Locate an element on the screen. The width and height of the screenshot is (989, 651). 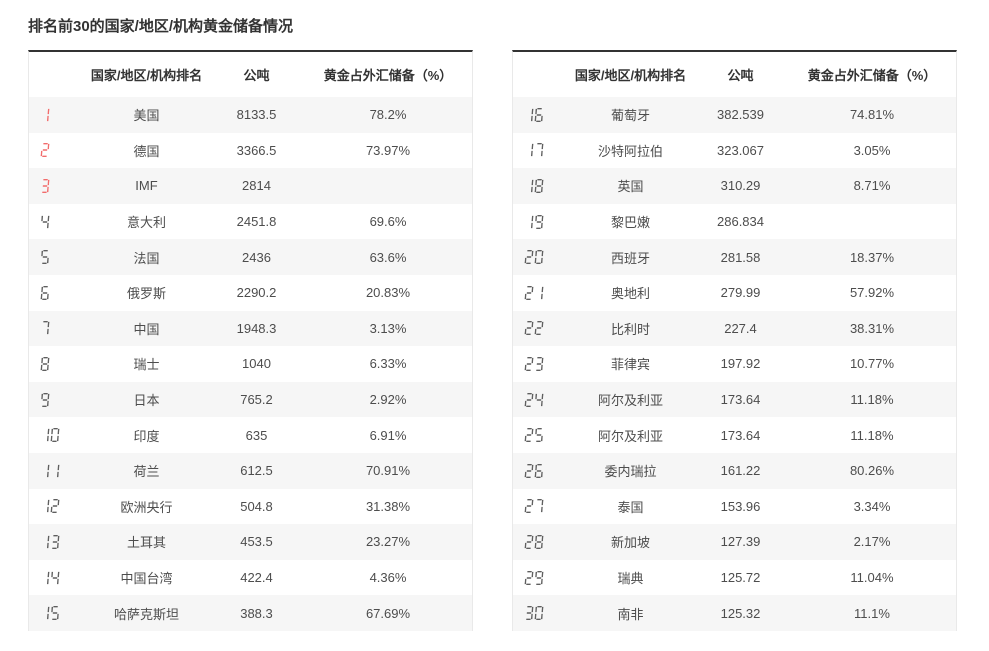
tonnes-cell: 279.99 is located at coordinates (740, 293).